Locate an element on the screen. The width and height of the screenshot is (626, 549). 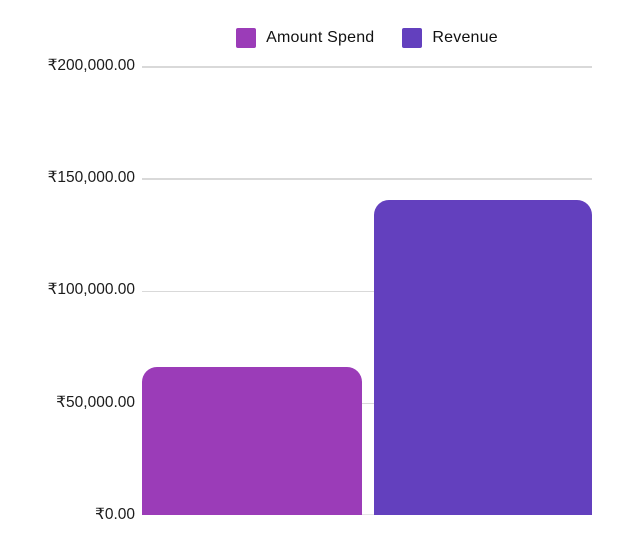
y-axis-tick-150000: ₹150,000.00 is located at coordinates (91, 177).